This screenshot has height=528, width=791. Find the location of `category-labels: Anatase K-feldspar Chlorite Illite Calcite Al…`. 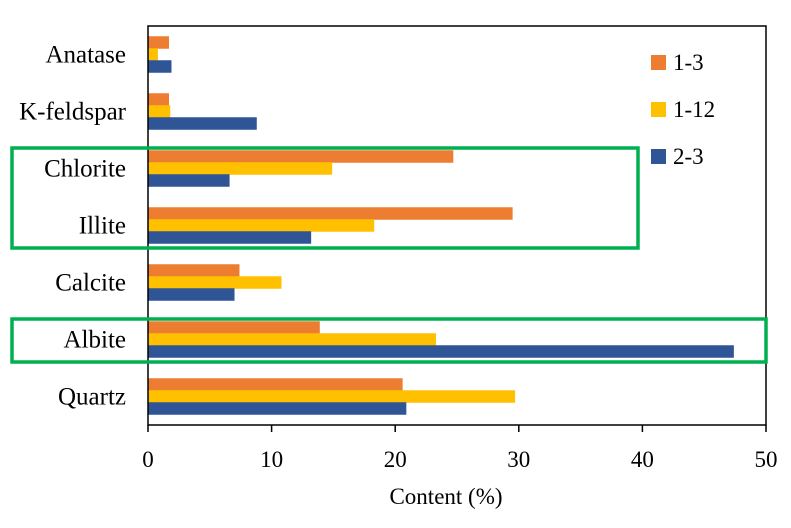

category-labels: Anatase K-feldspar Chlorite Illite Calcite Al… is located at coordinates (73, 226).